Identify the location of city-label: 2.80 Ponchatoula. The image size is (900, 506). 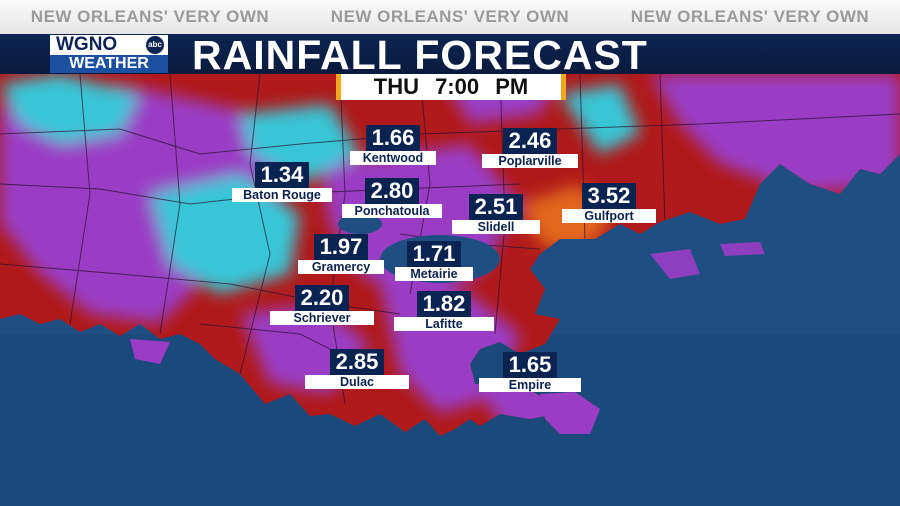
(392, 198).